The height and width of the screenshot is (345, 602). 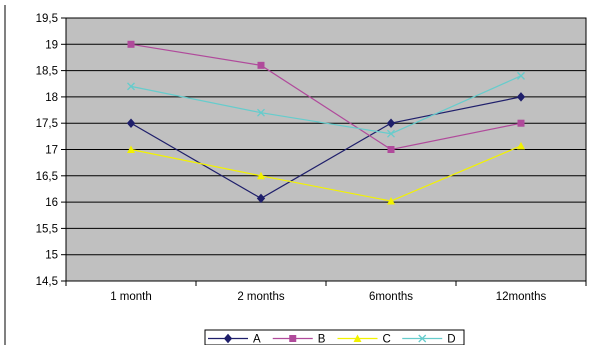 I want to click on series-c, so click(x=326, y=173).